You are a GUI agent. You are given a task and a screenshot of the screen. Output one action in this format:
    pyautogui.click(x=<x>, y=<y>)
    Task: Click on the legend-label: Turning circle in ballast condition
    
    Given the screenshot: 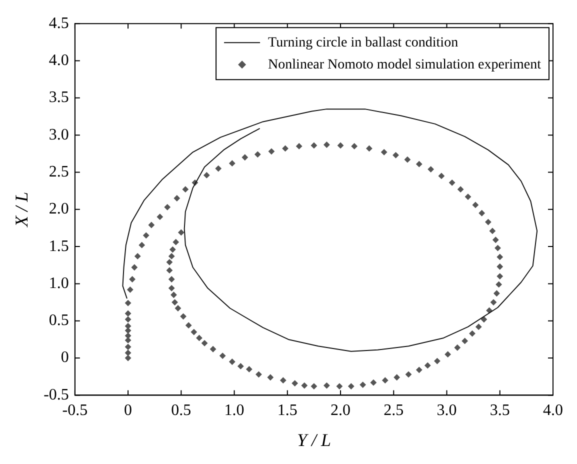 What is the action you would take?
    pyautogui.click(x=363, y=42)
    